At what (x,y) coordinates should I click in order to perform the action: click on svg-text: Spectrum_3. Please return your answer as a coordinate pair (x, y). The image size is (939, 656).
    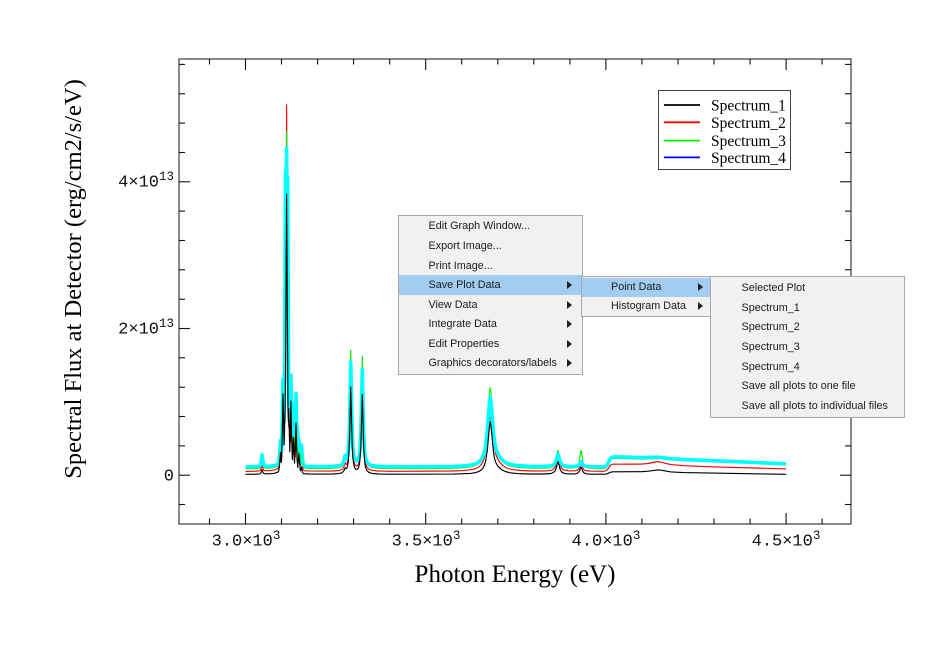
    Looking at the image, I should click on (748, 141).